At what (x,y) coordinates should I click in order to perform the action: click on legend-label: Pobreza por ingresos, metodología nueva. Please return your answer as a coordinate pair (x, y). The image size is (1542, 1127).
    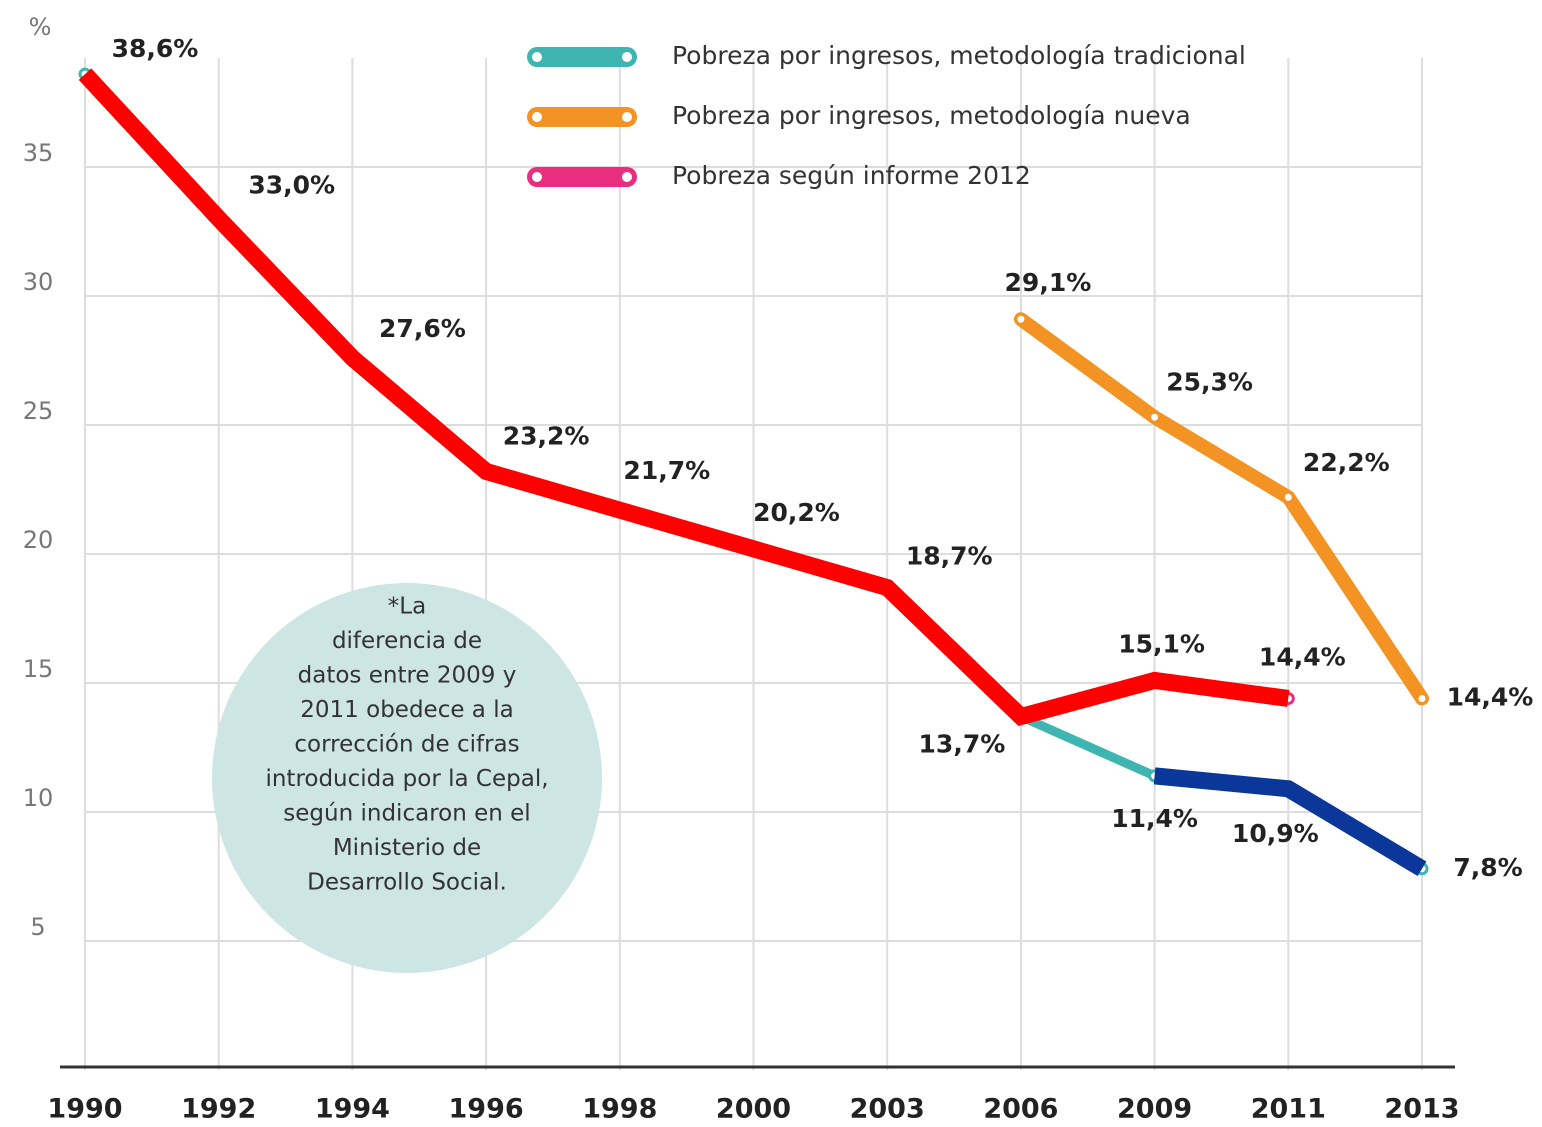
    Looking at the image, I should click on (931, 115).